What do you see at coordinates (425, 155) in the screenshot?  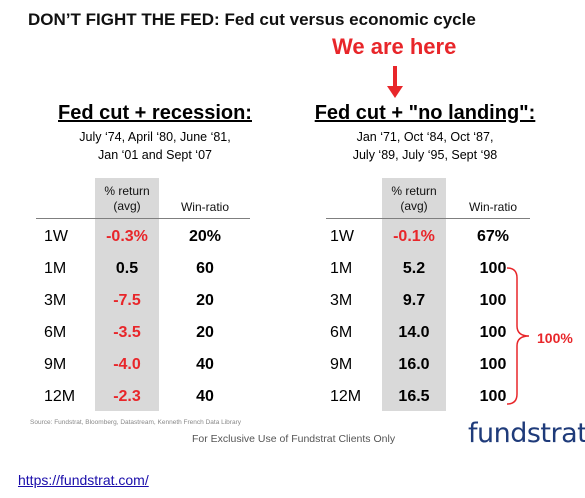 I see `right-dates-line2: July ‘89, July ‘95, Sept ‘98` at bounding box center [425, 155].